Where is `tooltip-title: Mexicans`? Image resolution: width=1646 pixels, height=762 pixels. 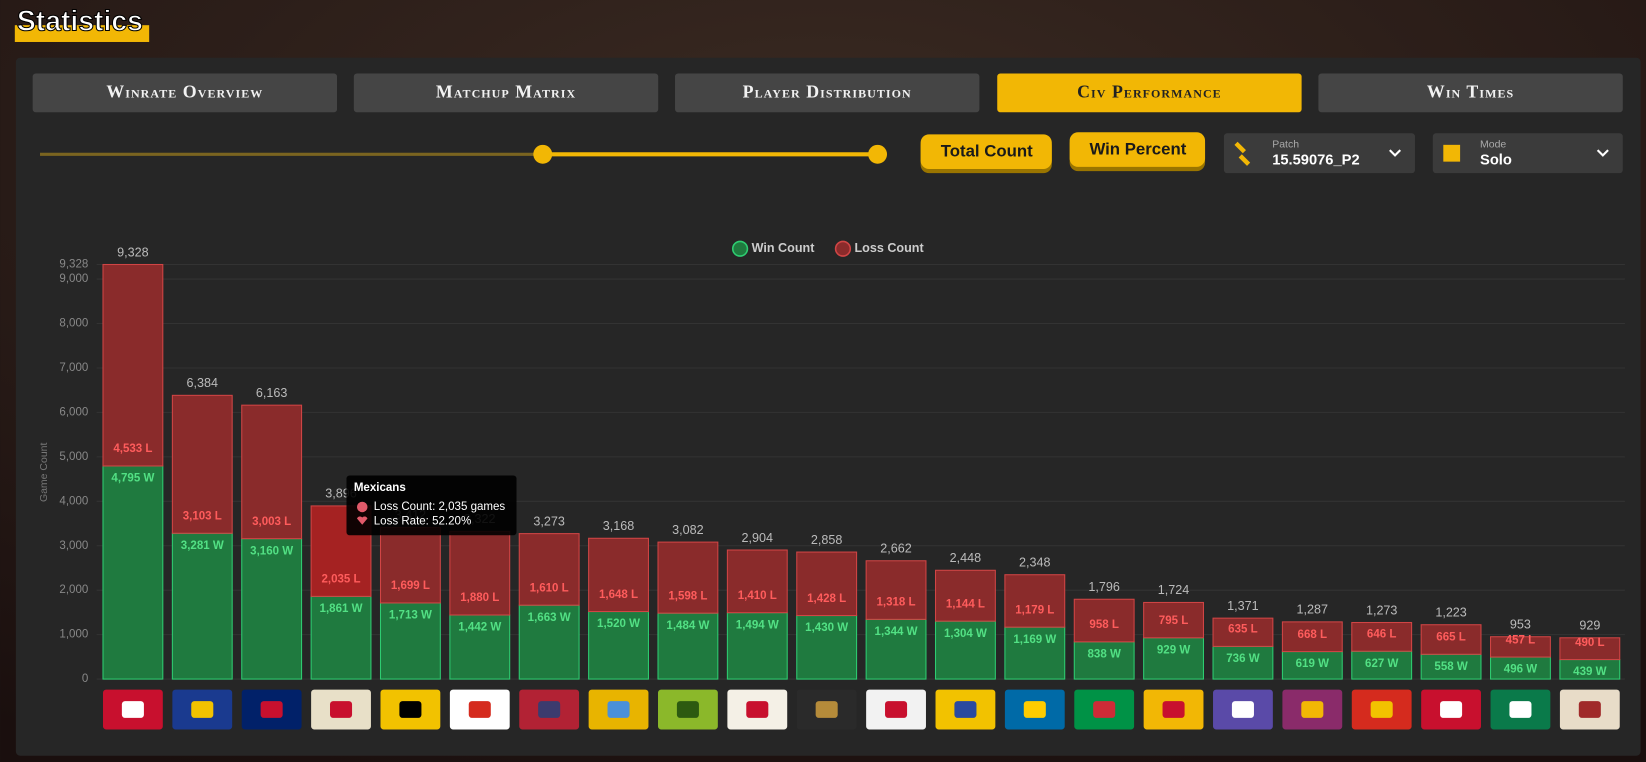
tooltip-title: Mexicans is located at coordinates (380, 488).